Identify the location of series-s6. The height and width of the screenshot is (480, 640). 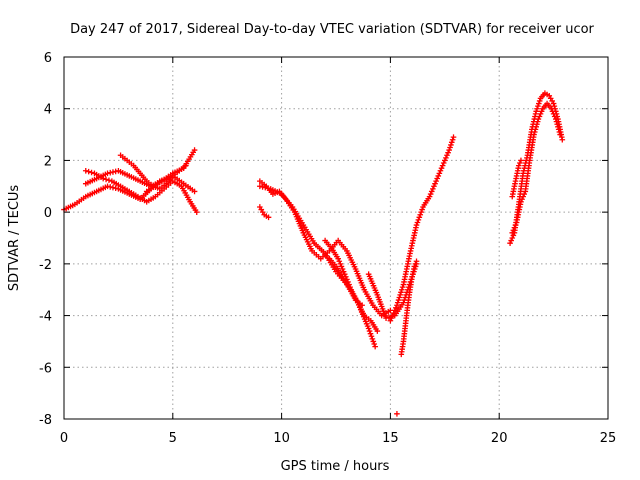
(317, 266).